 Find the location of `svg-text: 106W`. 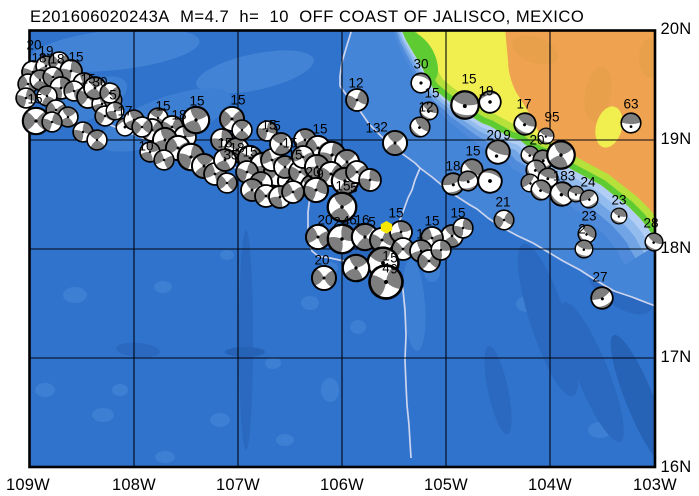

svg-text: 106W is located at coordinates (342, 485).